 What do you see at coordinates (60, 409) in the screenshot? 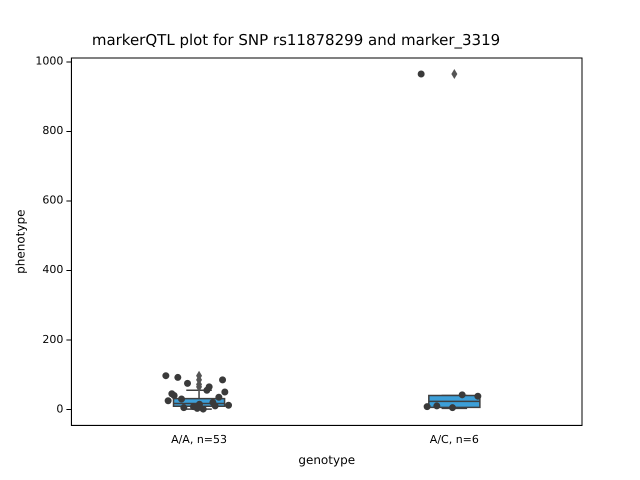
I see `y-tick-label: 0` at bounding box center [60, 409].